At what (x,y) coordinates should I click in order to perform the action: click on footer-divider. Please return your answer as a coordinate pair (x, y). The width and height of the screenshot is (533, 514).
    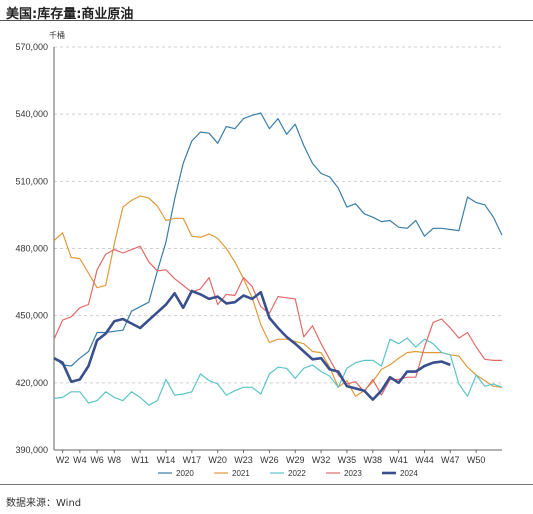
    Looking at the image, I should click on (266, 484).